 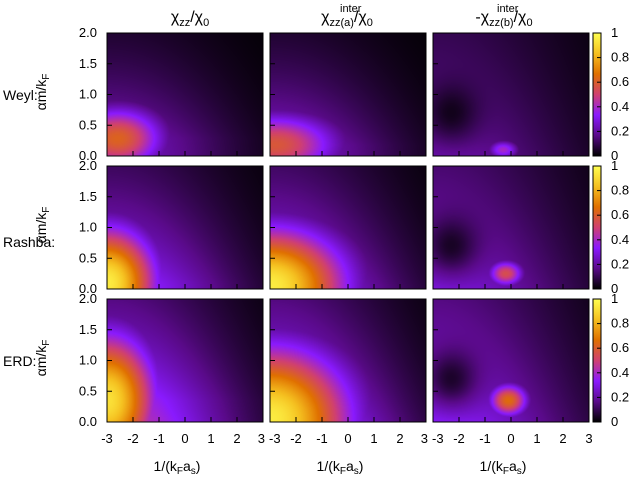 I want to click on heatmap-panel-r2-c3, so click(x=511, y=227).